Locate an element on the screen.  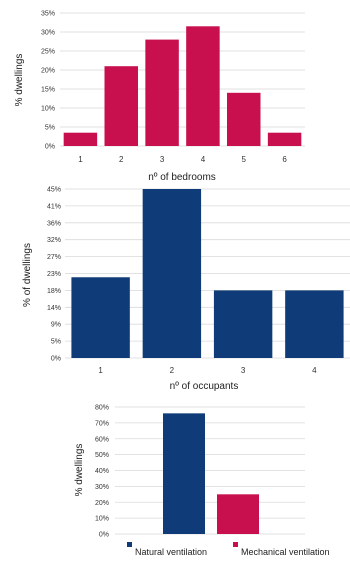
y-tick-label: 14% is located at coordinates (54, 308).